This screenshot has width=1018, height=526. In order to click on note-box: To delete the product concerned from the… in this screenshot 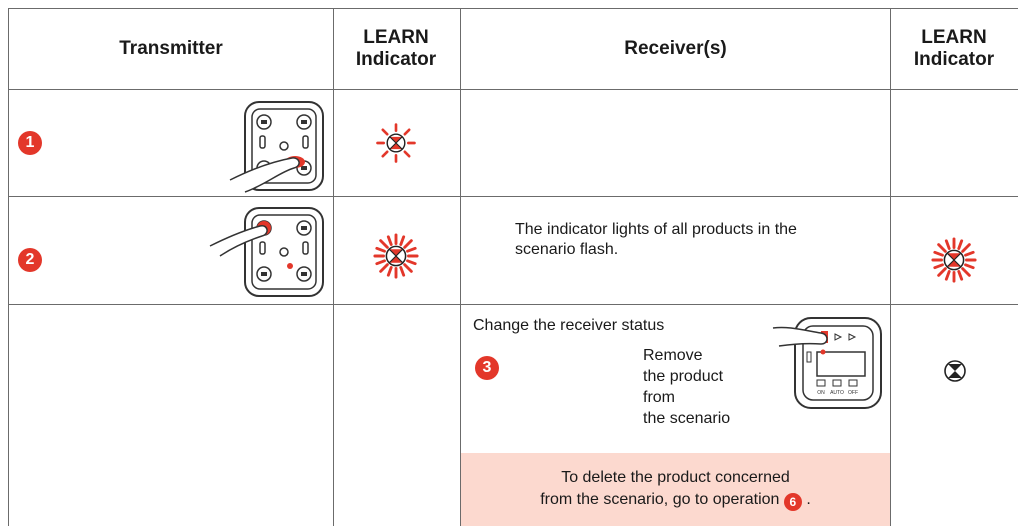, I will do `click(675, 489)`.